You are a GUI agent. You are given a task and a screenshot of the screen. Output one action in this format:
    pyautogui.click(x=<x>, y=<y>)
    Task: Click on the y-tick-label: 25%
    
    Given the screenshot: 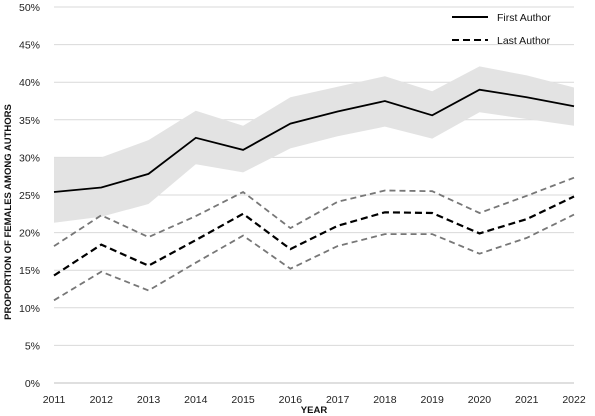 What is the action you would take?
    pyautogui.click(x=29, y=196)
    